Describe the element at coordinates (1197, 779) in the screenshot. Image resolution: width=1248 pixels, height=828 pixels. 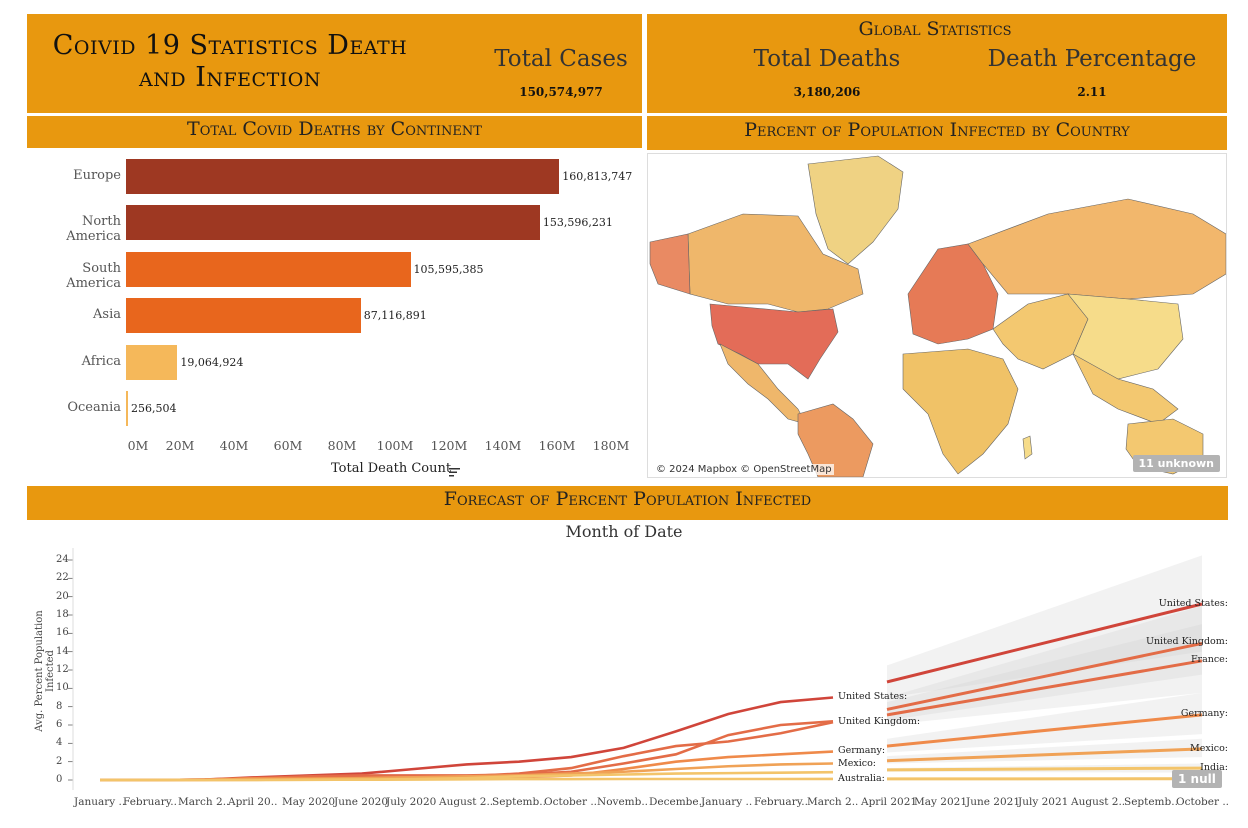
I see `null-badge: 1 null` at that location.